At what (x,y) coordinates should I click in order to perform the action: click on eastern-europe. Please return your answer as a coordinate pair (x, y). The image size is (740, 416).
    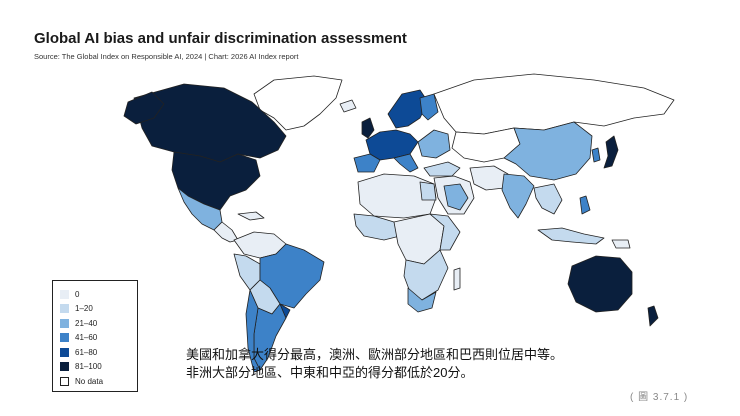
    Looking at the image, I should click on (434, 144).